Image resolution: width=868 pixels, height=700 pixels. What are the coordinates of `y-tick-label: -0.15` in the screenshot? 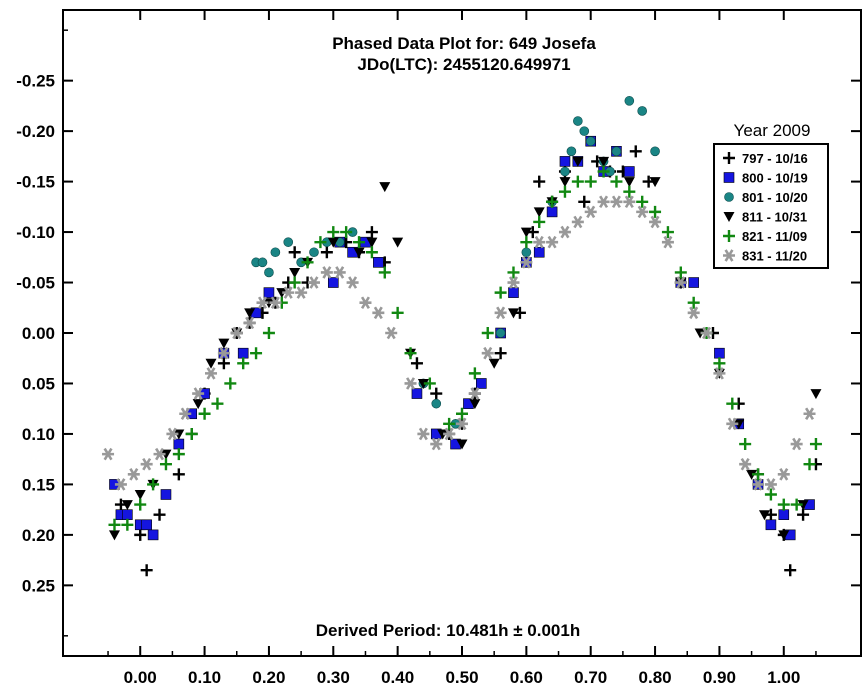 It's located at (35, 182).